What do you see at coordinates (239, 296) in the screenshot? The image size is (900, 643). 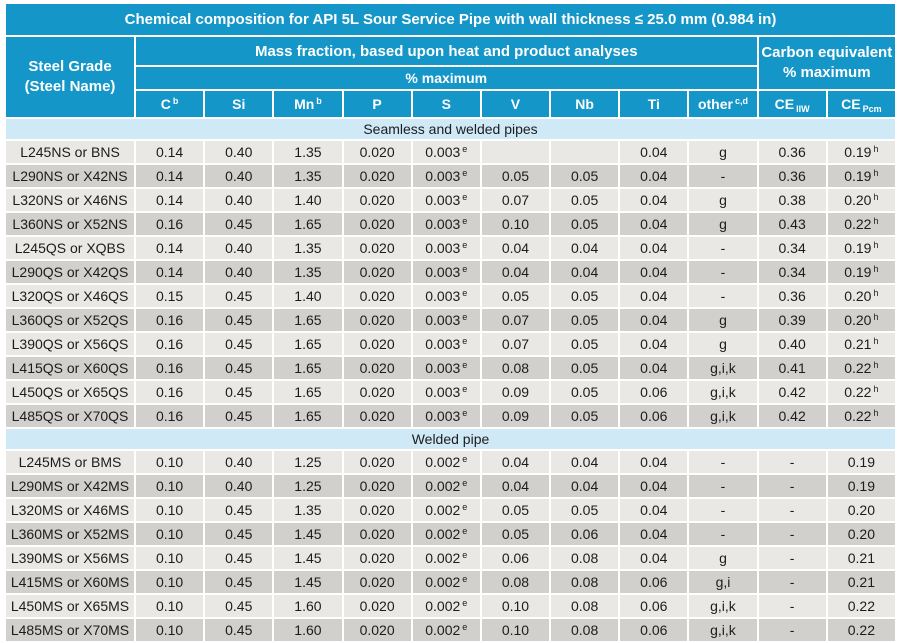 I see `value-cell: 0.45` at bounding box center [239, 296].